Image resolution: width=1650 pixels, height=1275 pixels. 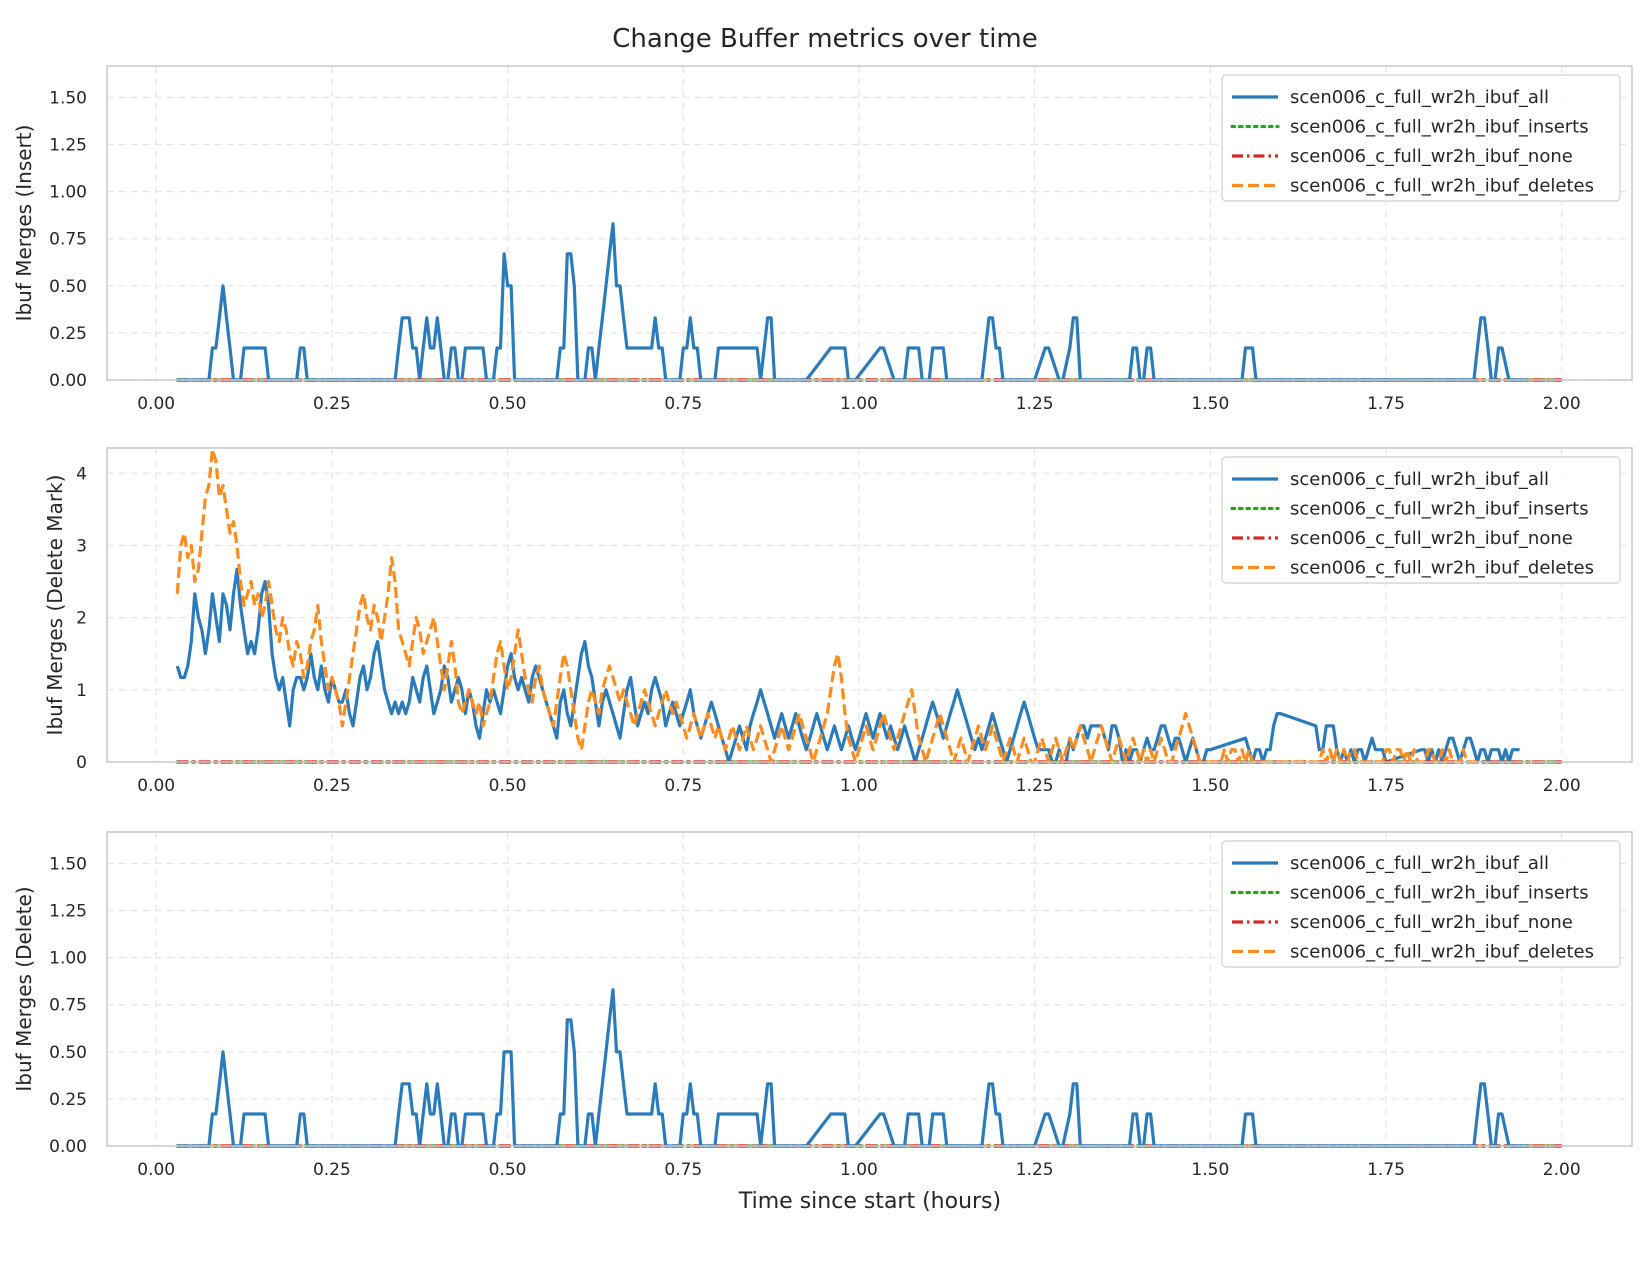 I want to click on y-tick-label: 3, so click(x=81, y=546).